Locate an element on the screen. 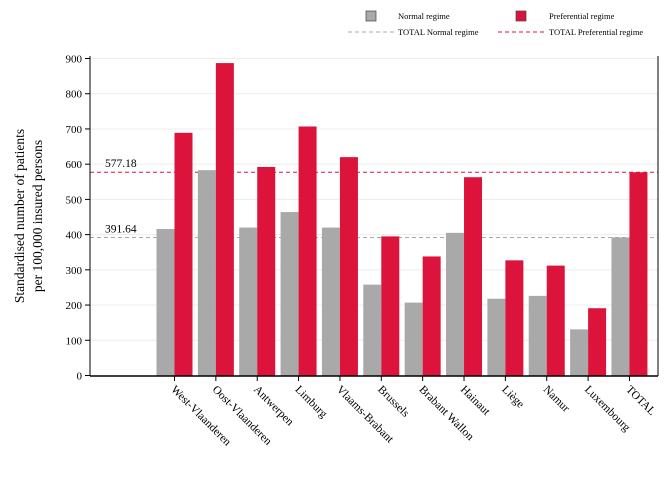 This screenshot has height=480, width=672. reference-line-label: 391.64 is located at coordinates (121, 230).